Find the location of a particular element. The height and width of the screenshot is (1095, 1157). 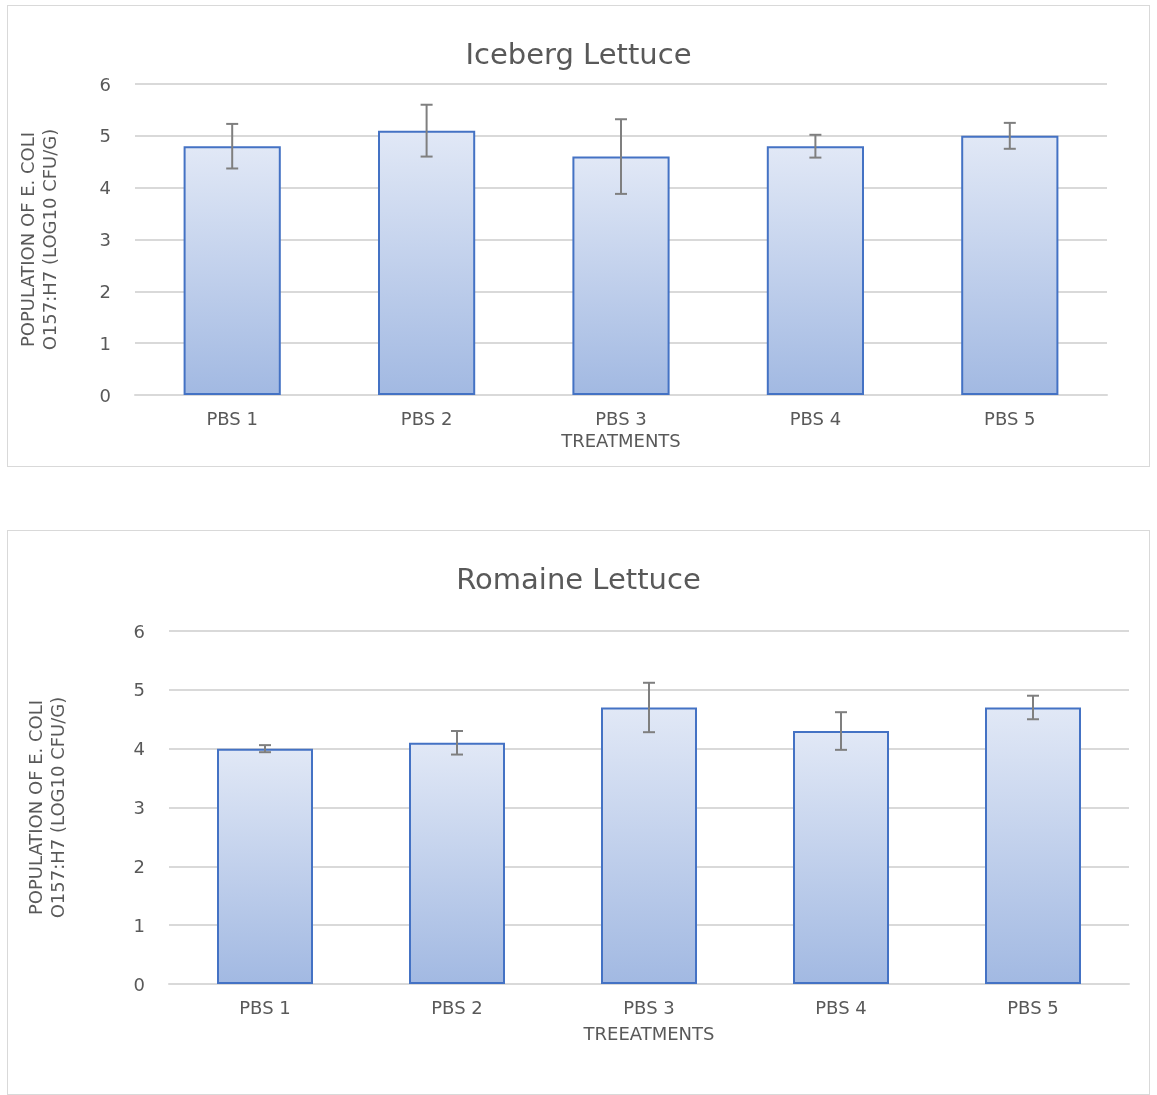

chart-title: Iceberg Lettuce is located at coordinates (578, 53).